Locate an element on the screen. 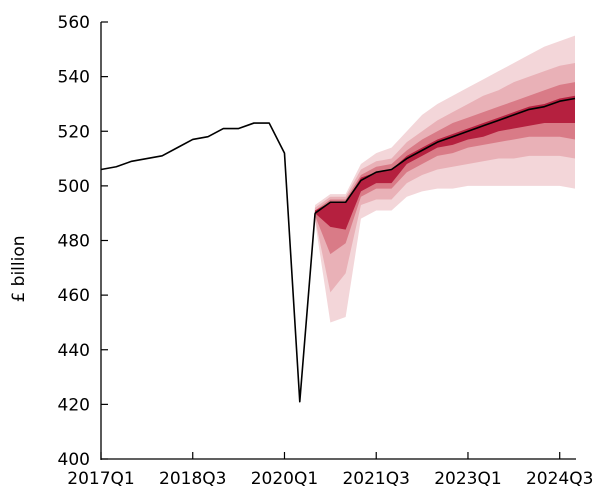  x-tick-label: 2021Q3 is located at coordinates (375, 479).